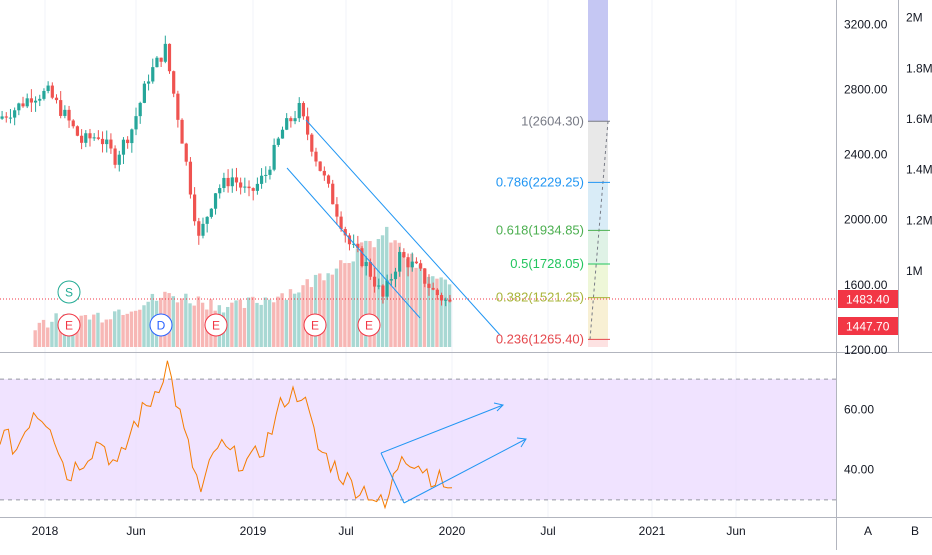 This screenshot has height=555, width=932. I want to click on price-tag-bg, so click(868, 299).